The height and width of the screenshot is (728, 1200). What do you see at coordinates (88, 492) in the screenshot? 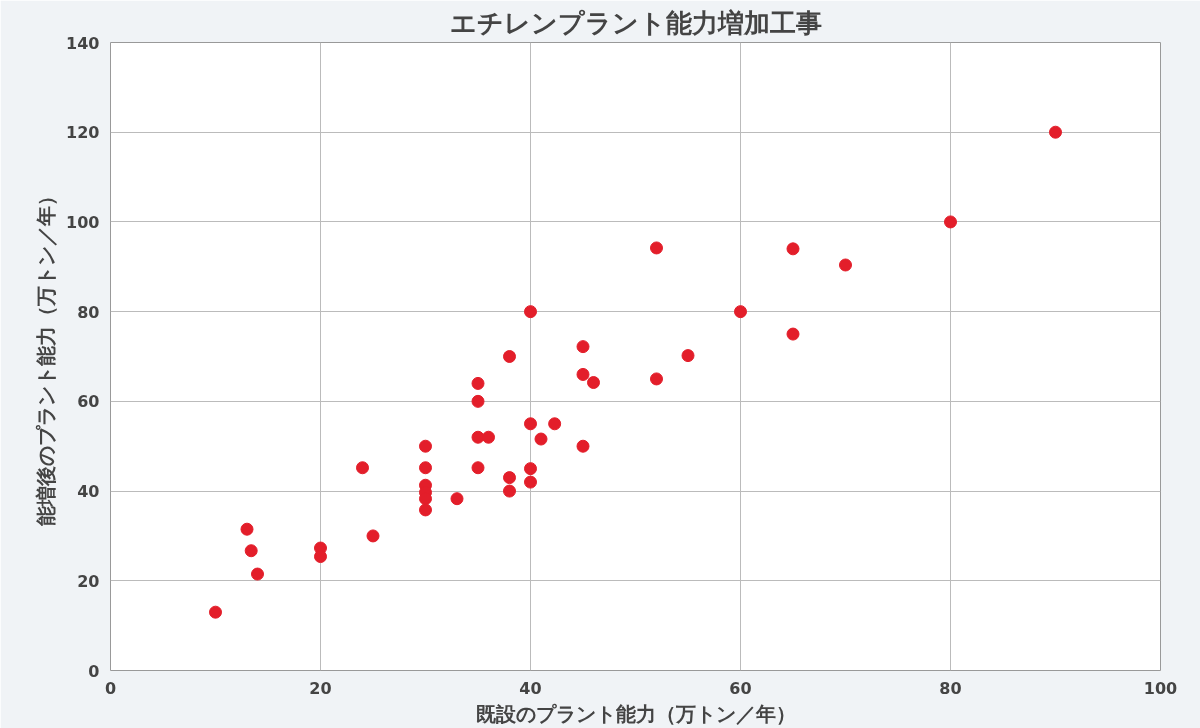
I see `y-tick-label: 40` at bounding box center [88, 492].